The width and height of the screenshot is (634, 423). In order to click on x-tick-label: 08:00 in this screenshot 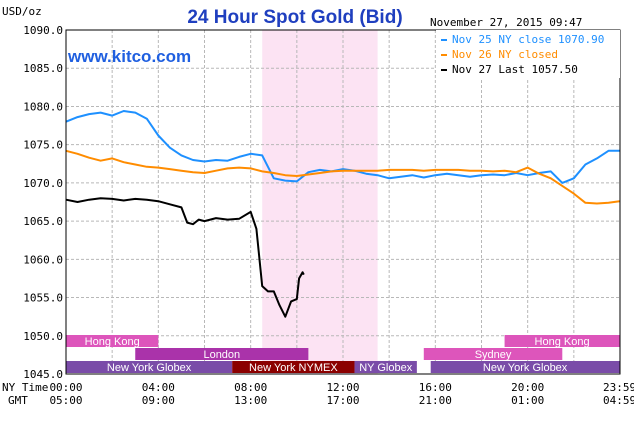, I will do `click(250, 387)`.